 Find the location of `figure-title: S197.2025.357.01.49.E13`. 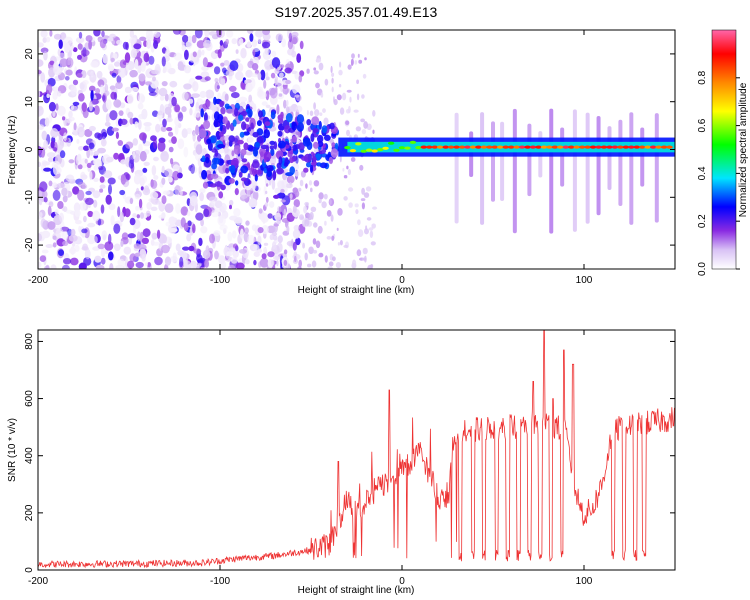

figure-title: S197.2025.357.01.49.E13 is located at coordinates (356, 12).